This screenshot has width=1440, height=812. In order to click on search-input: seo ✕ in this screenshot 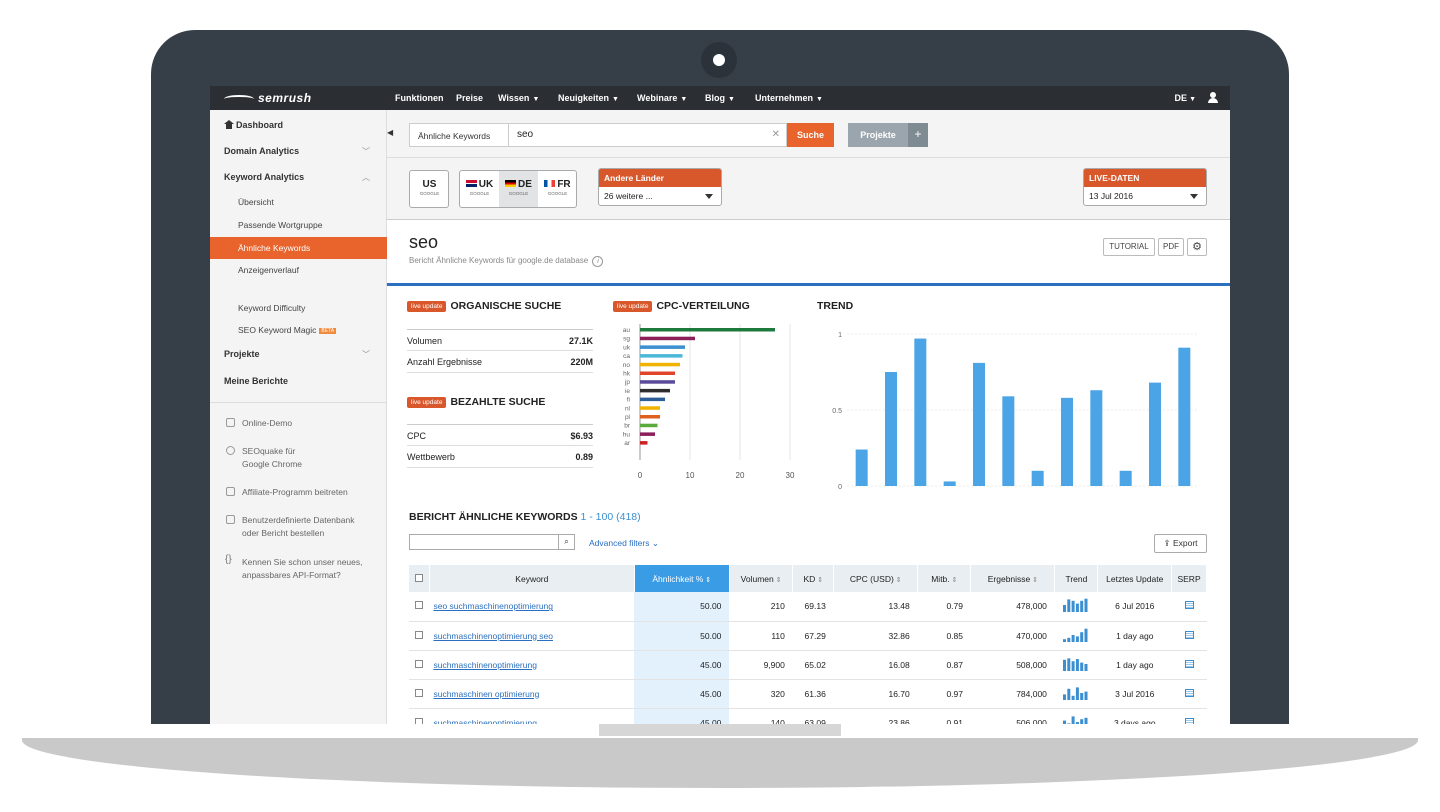, I will do `click(648, 135)`.